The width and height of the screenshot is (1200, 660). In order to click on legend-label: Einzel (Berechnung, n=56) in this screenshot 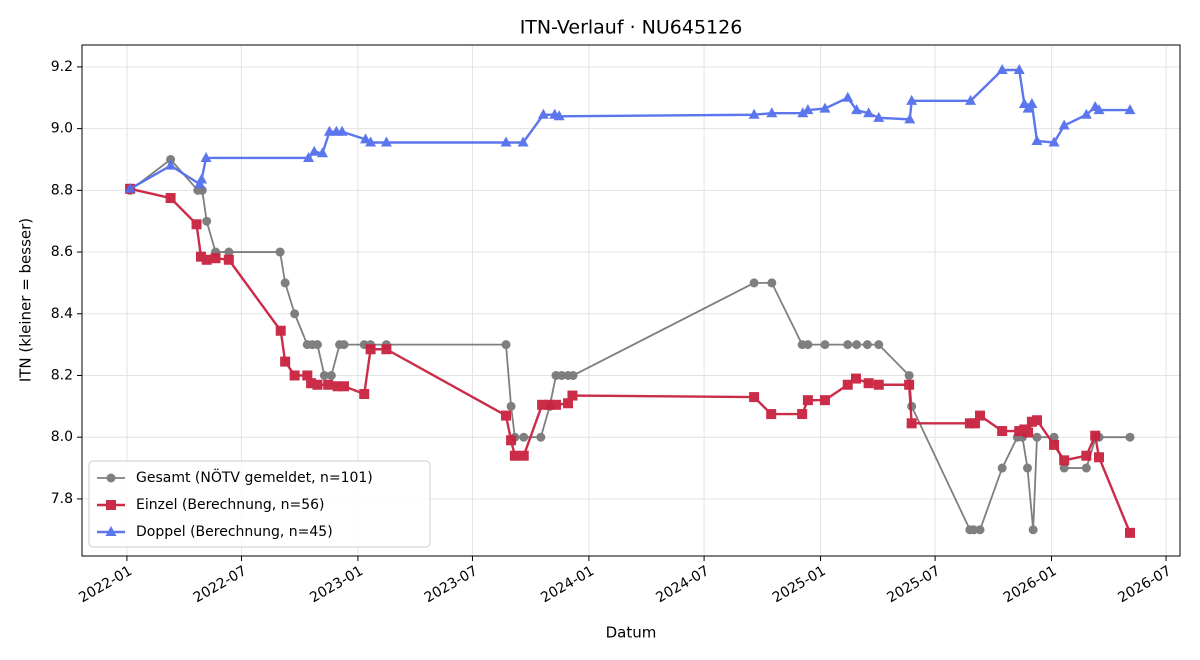, I will do `click(230, 505)`.